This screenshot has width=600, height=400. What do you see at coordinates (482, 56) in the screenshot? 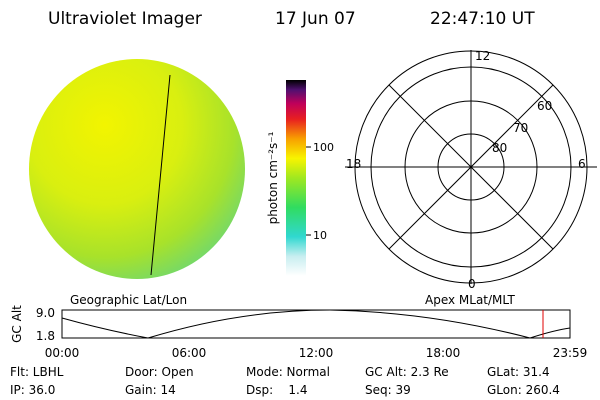
I see `mlt-label: 12` at bounding box center [482, 56].